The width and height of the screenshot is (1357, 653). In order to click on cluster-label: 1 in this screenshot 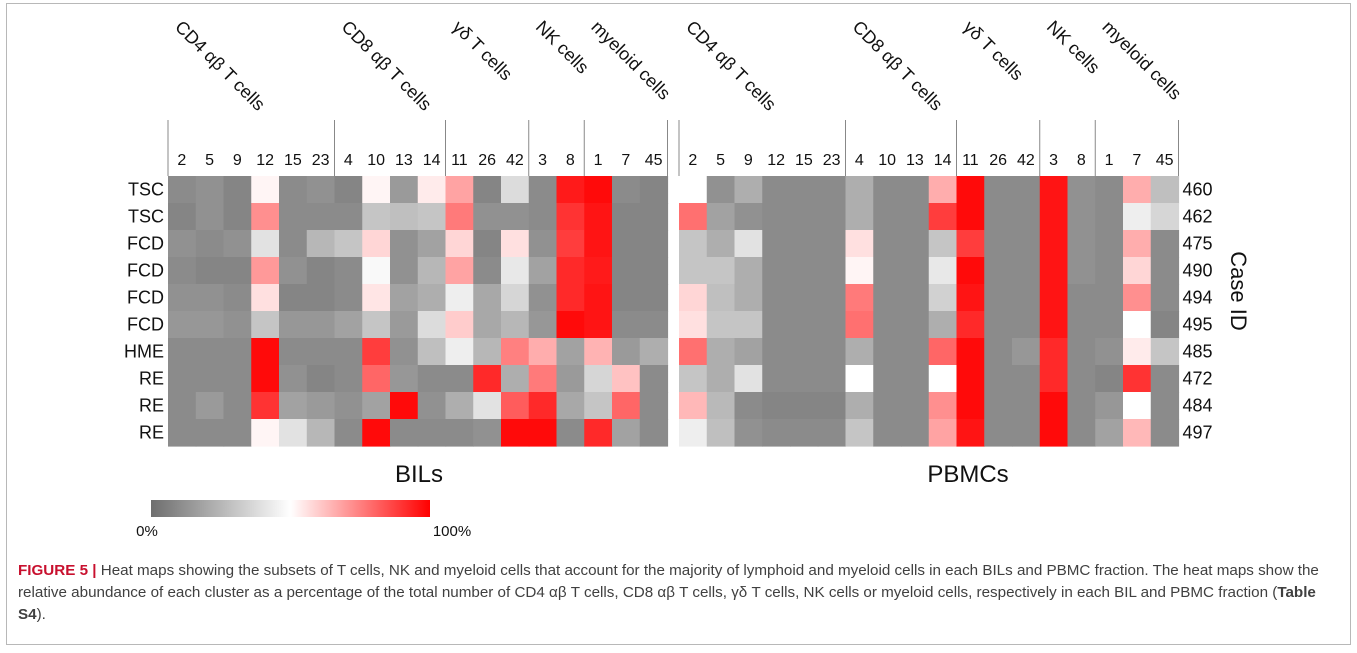, I will do `click(1109, 160)`.